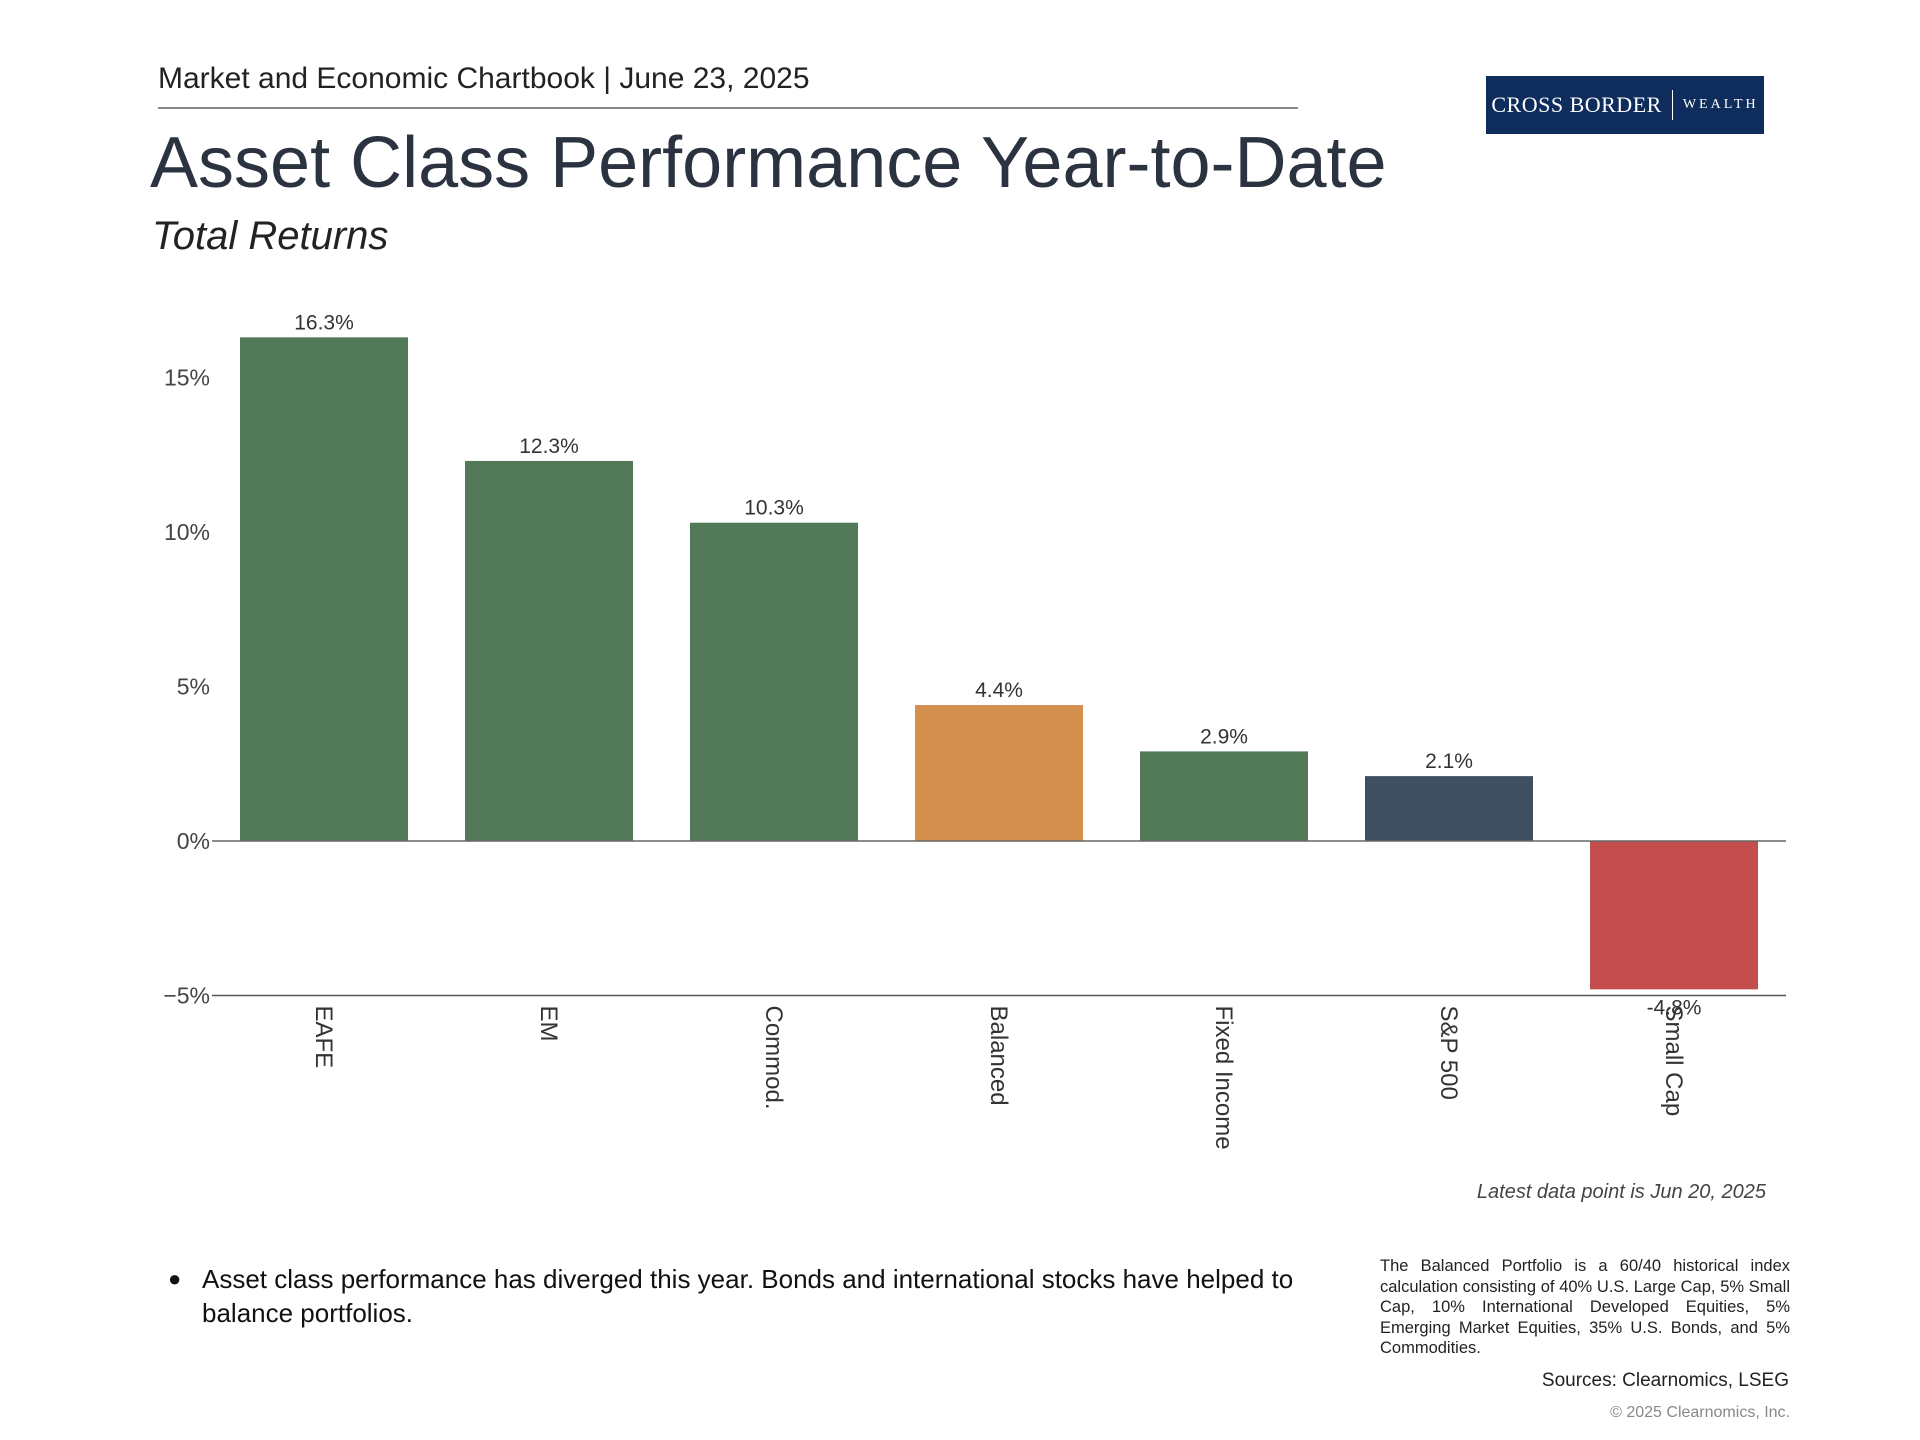 Image resolution: width=1920 pixels, height=1440 pixels. Describe the element at coordinates (998, 1056) in the screenshot. I see `x-category-label: Balanced` at that location.